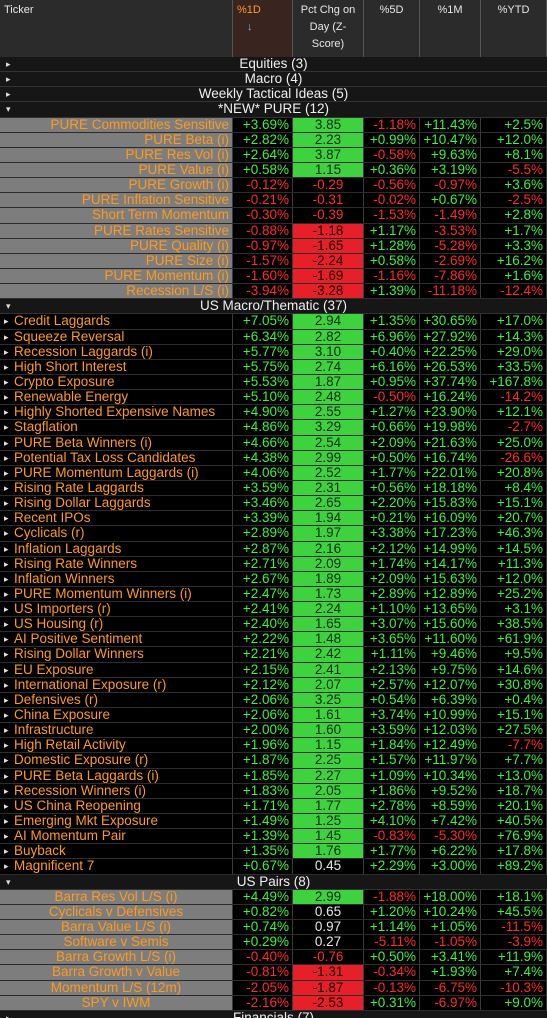  What do you see at coordinates (328, 896) in the screenshot?
I see `value-cell: 2.99` at bounding box center [328, 896].